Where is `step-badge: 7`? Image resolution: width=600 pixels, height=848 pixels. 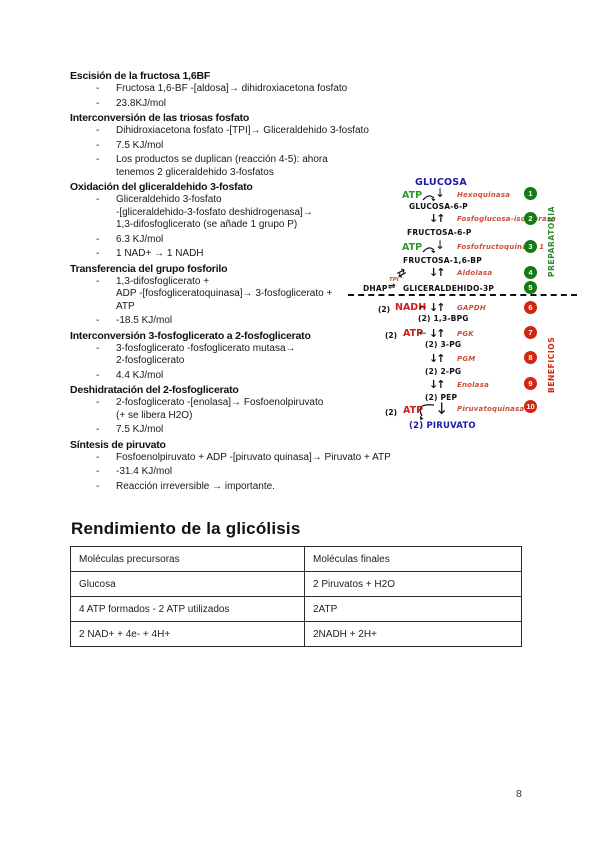
step-badge: 7 is located at coordinates (530, 332).